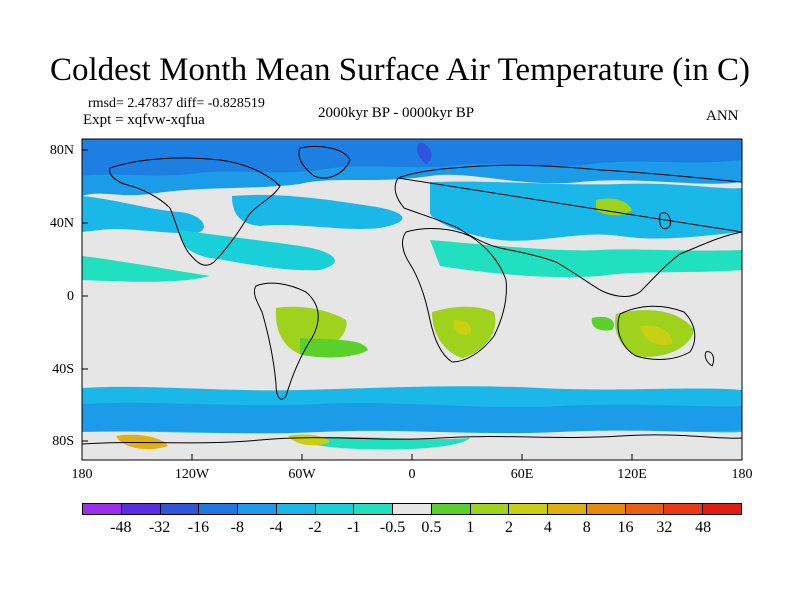 The height and width of the screenshot is (600, 800). What do you see at coordinates (586, 211) in the screenshot?
I see `eurasia-band` at bounding box center [586, 211].